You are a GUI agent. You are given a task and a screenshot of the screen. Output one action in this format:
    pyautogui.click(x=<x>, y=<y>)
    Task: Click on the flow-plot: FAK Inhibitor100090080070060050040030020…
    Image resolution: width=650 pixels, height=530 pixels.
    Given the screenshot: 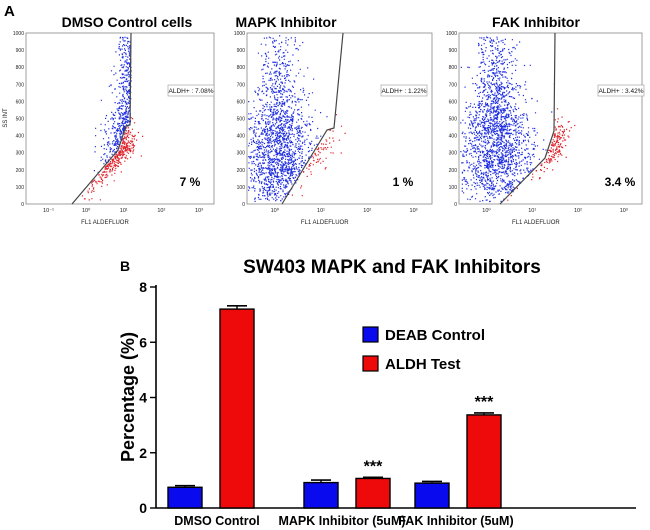 What is the action you would take?
    pyautogui.click(x=545, y=120)
    